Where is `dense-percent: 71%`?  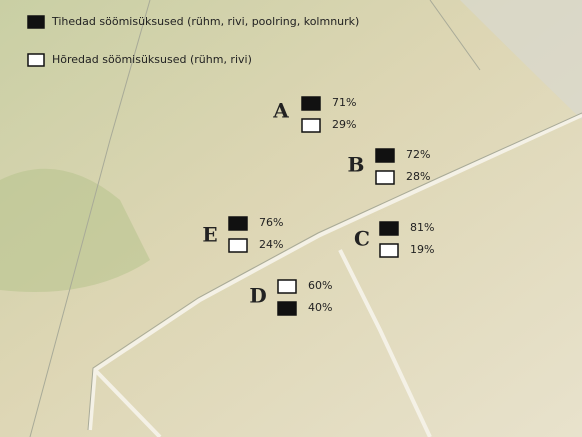 dense-percent: 71% is located at coordinates (344, 102).